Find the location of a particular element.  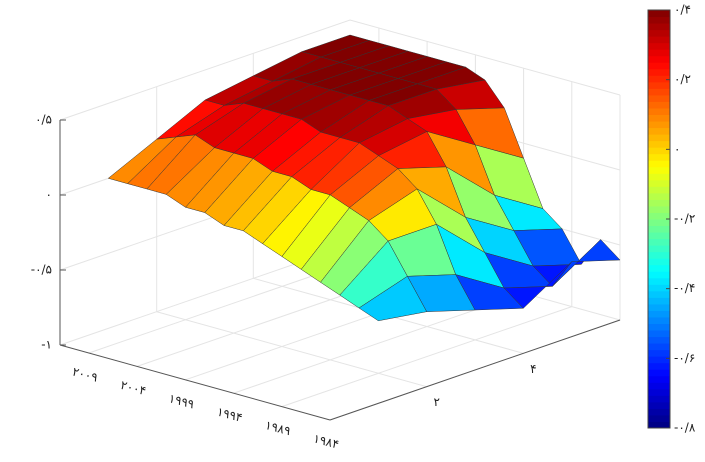

colorbar-tick-label: -۰/۲ is located at coordinates (684, 219).